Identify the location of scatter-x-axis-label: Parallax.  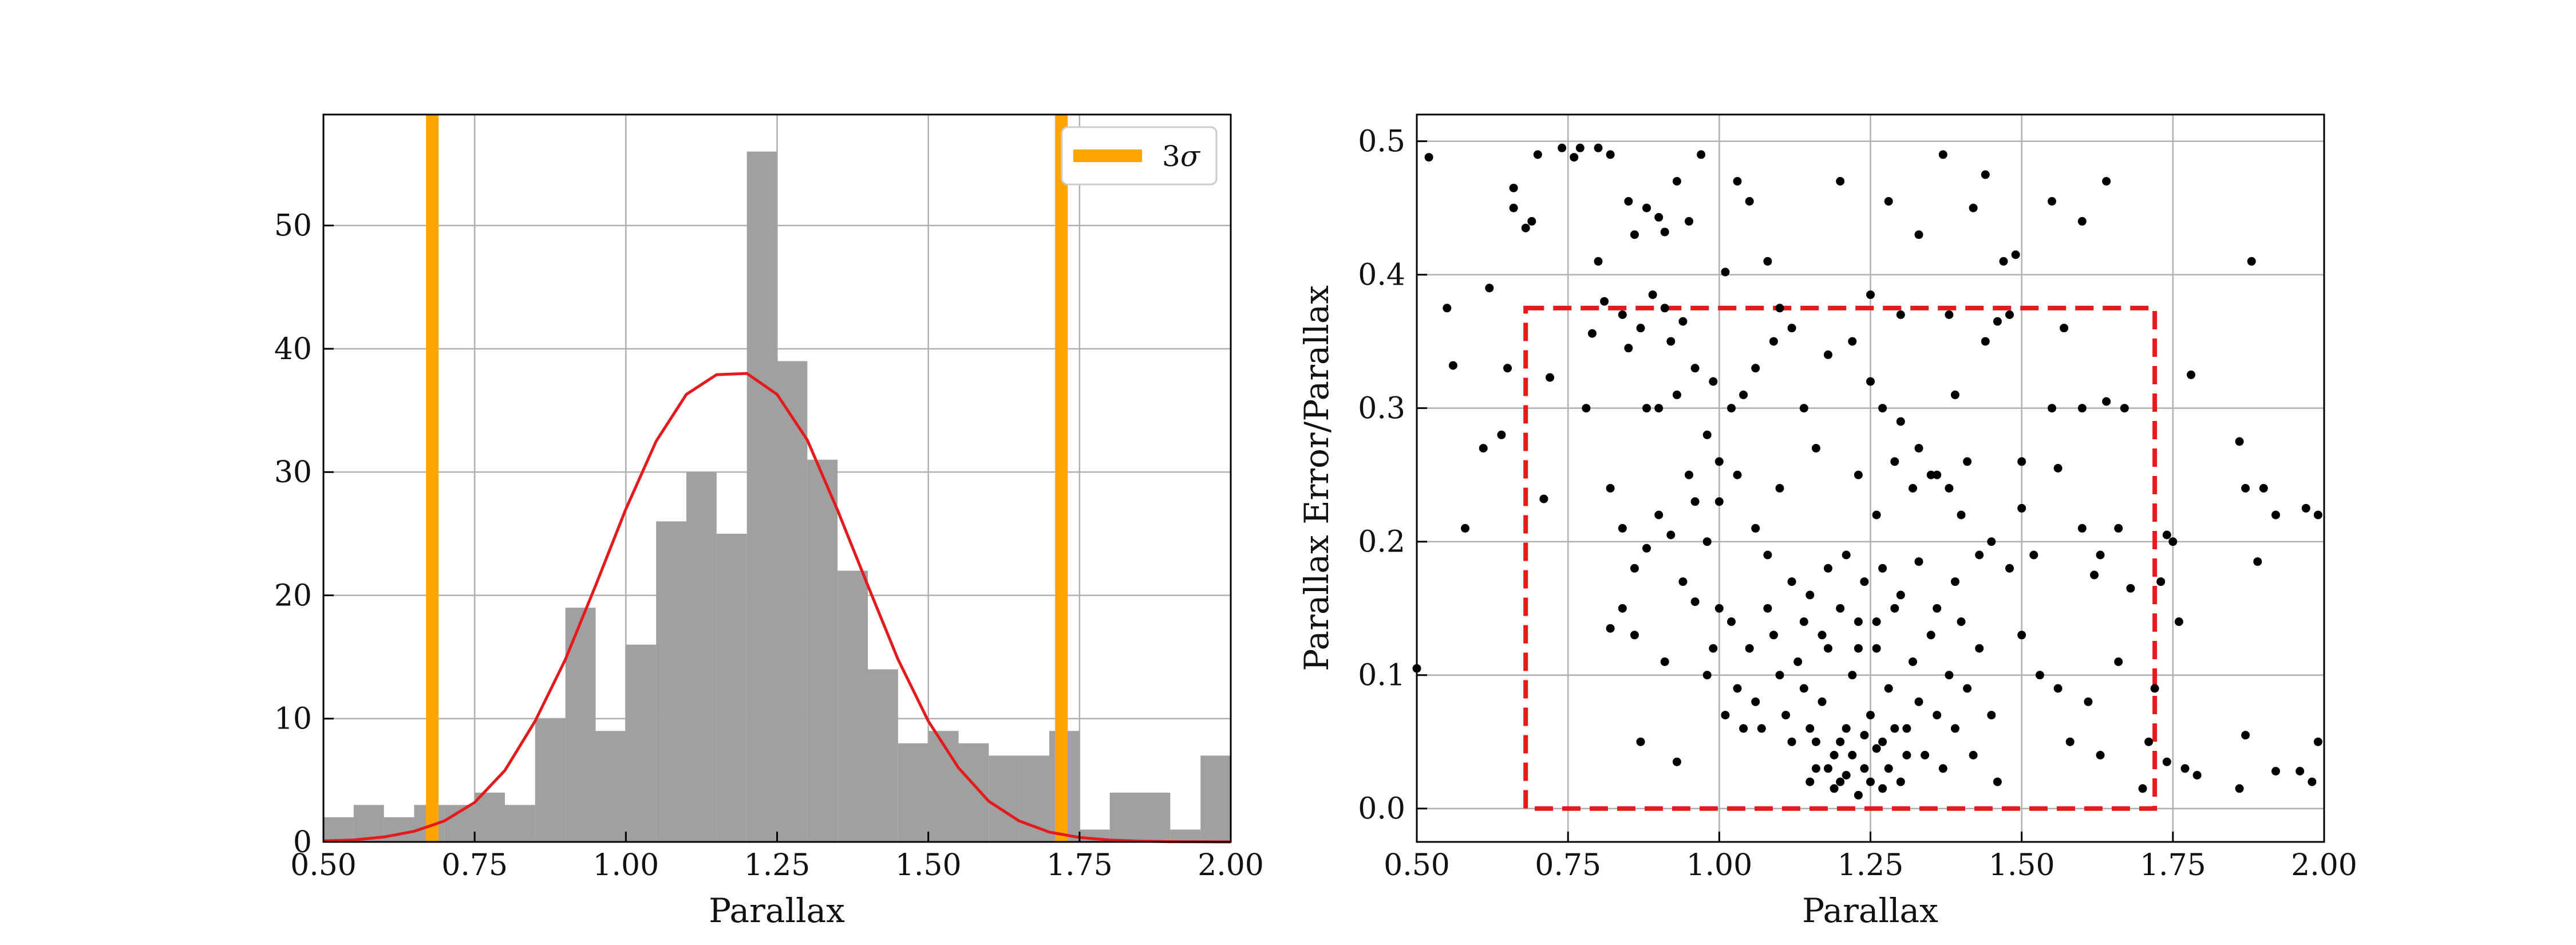
(1870, 911).